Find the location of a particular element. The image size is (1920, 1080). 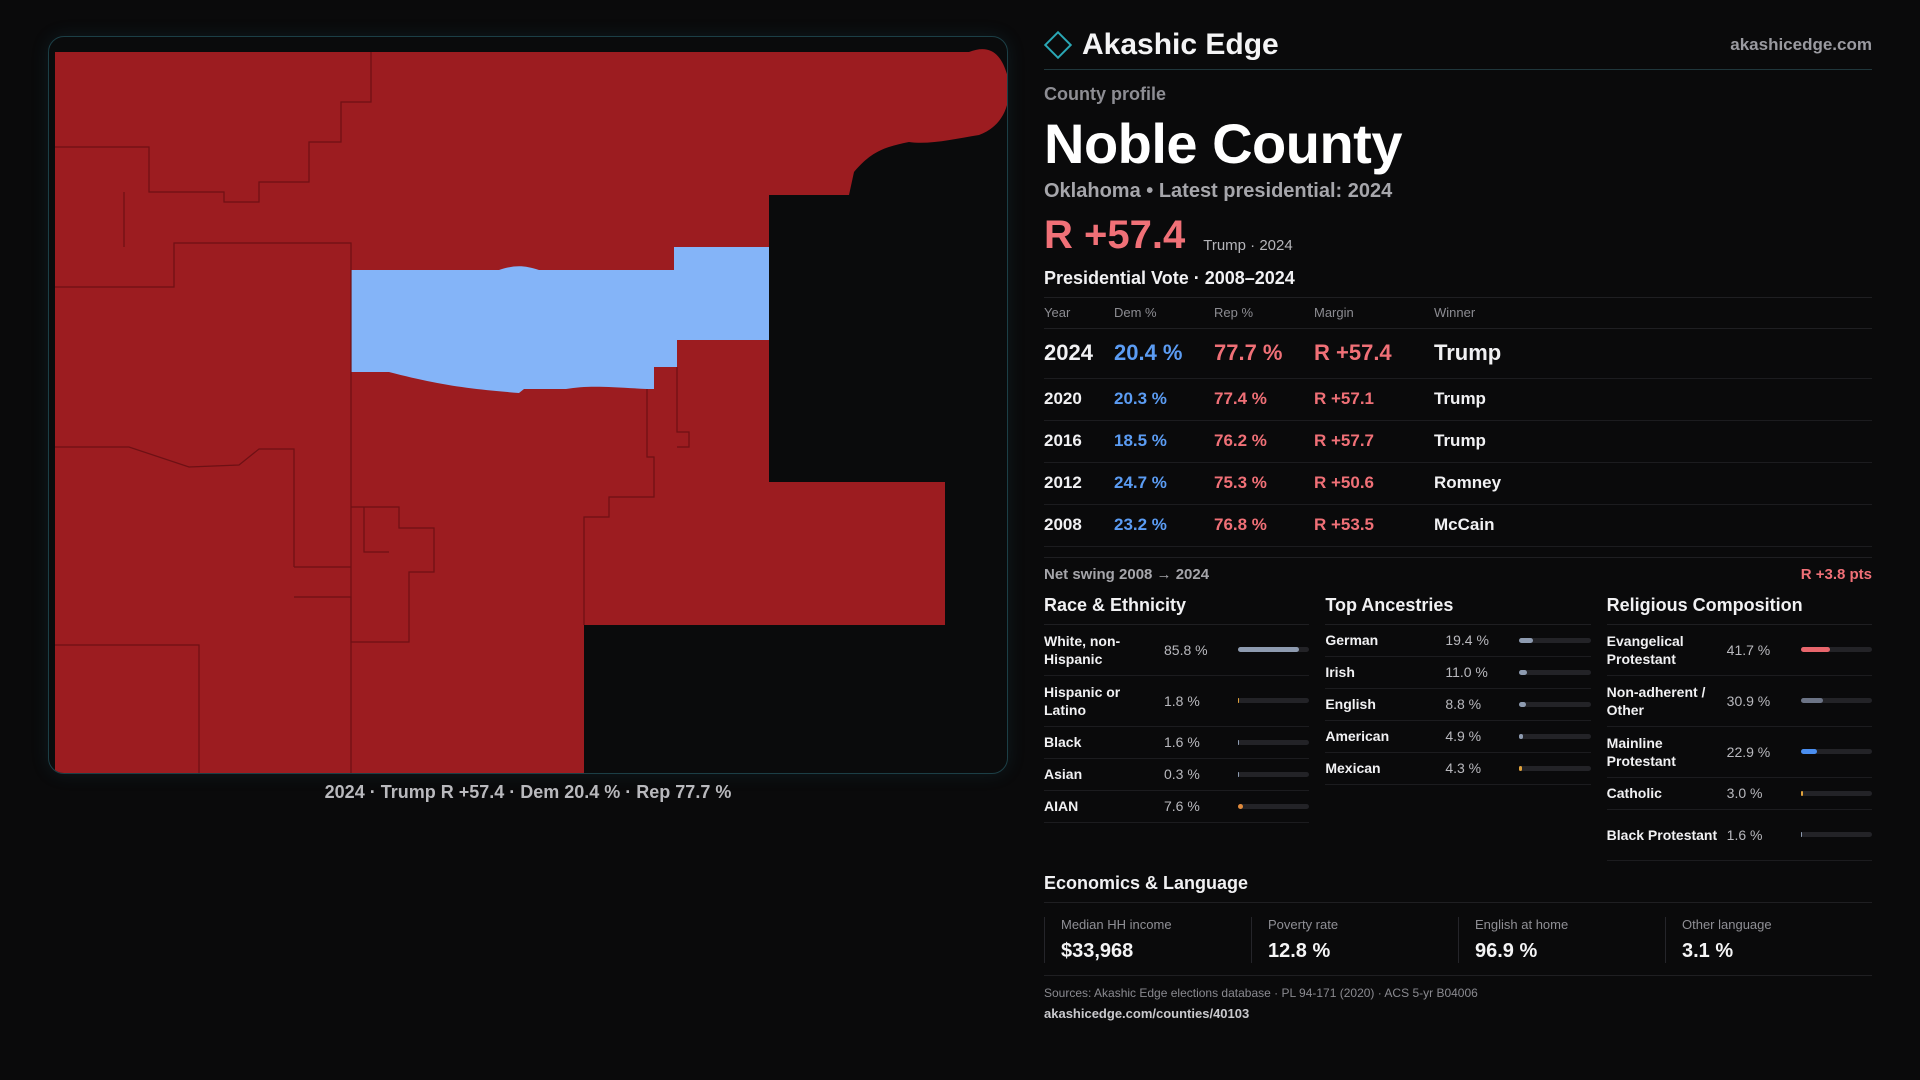

race-title: Race & Ethnicity is located at coordinates (1177, 610).